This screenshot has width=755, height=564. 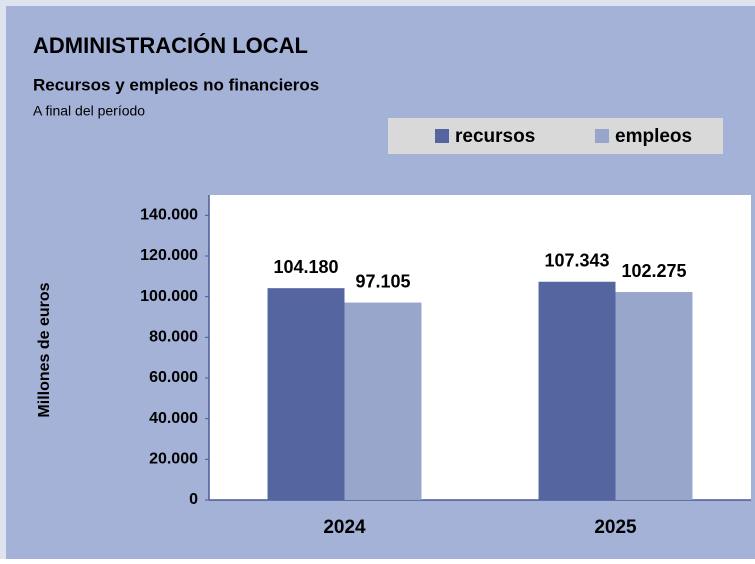 I want to click on y-tick-label: 100.000, so click(x=169, y=296).